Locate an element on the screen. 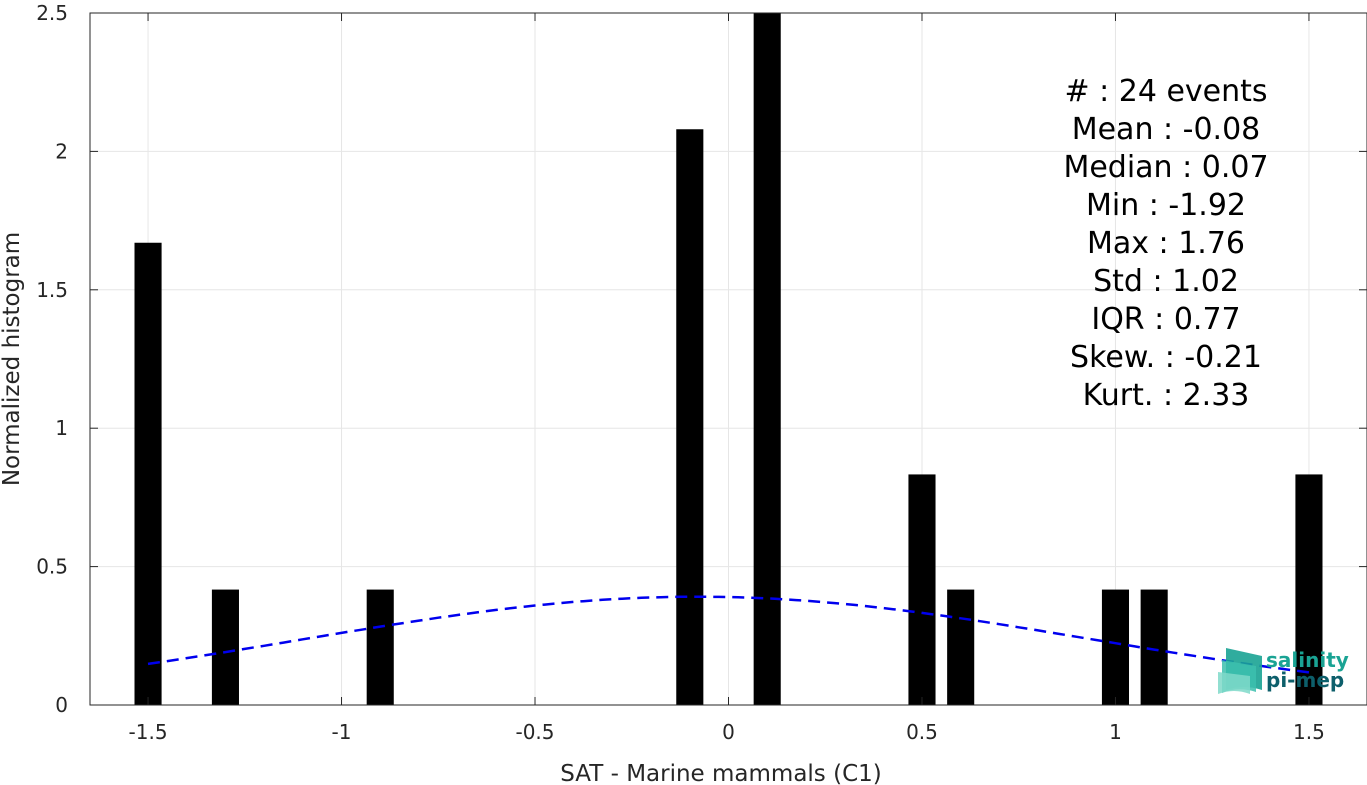 The width and height of the screenshot is (1367, 785). waves-icon is located at coordinates (1240, 671).